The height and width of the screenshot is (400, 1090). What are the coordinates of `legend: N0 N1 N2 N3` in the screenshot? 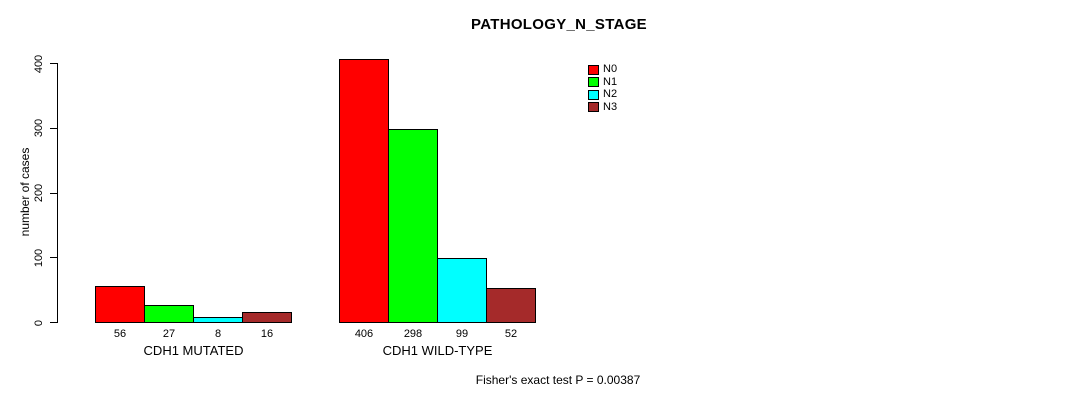 It's located at (602, 89).